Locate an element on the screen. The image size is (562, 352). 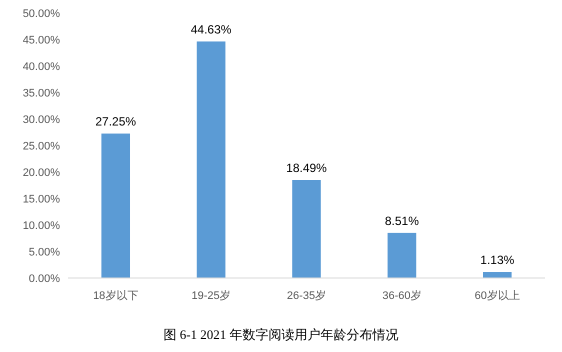
data-label: 44.63% is located at coordinates (211, 29).